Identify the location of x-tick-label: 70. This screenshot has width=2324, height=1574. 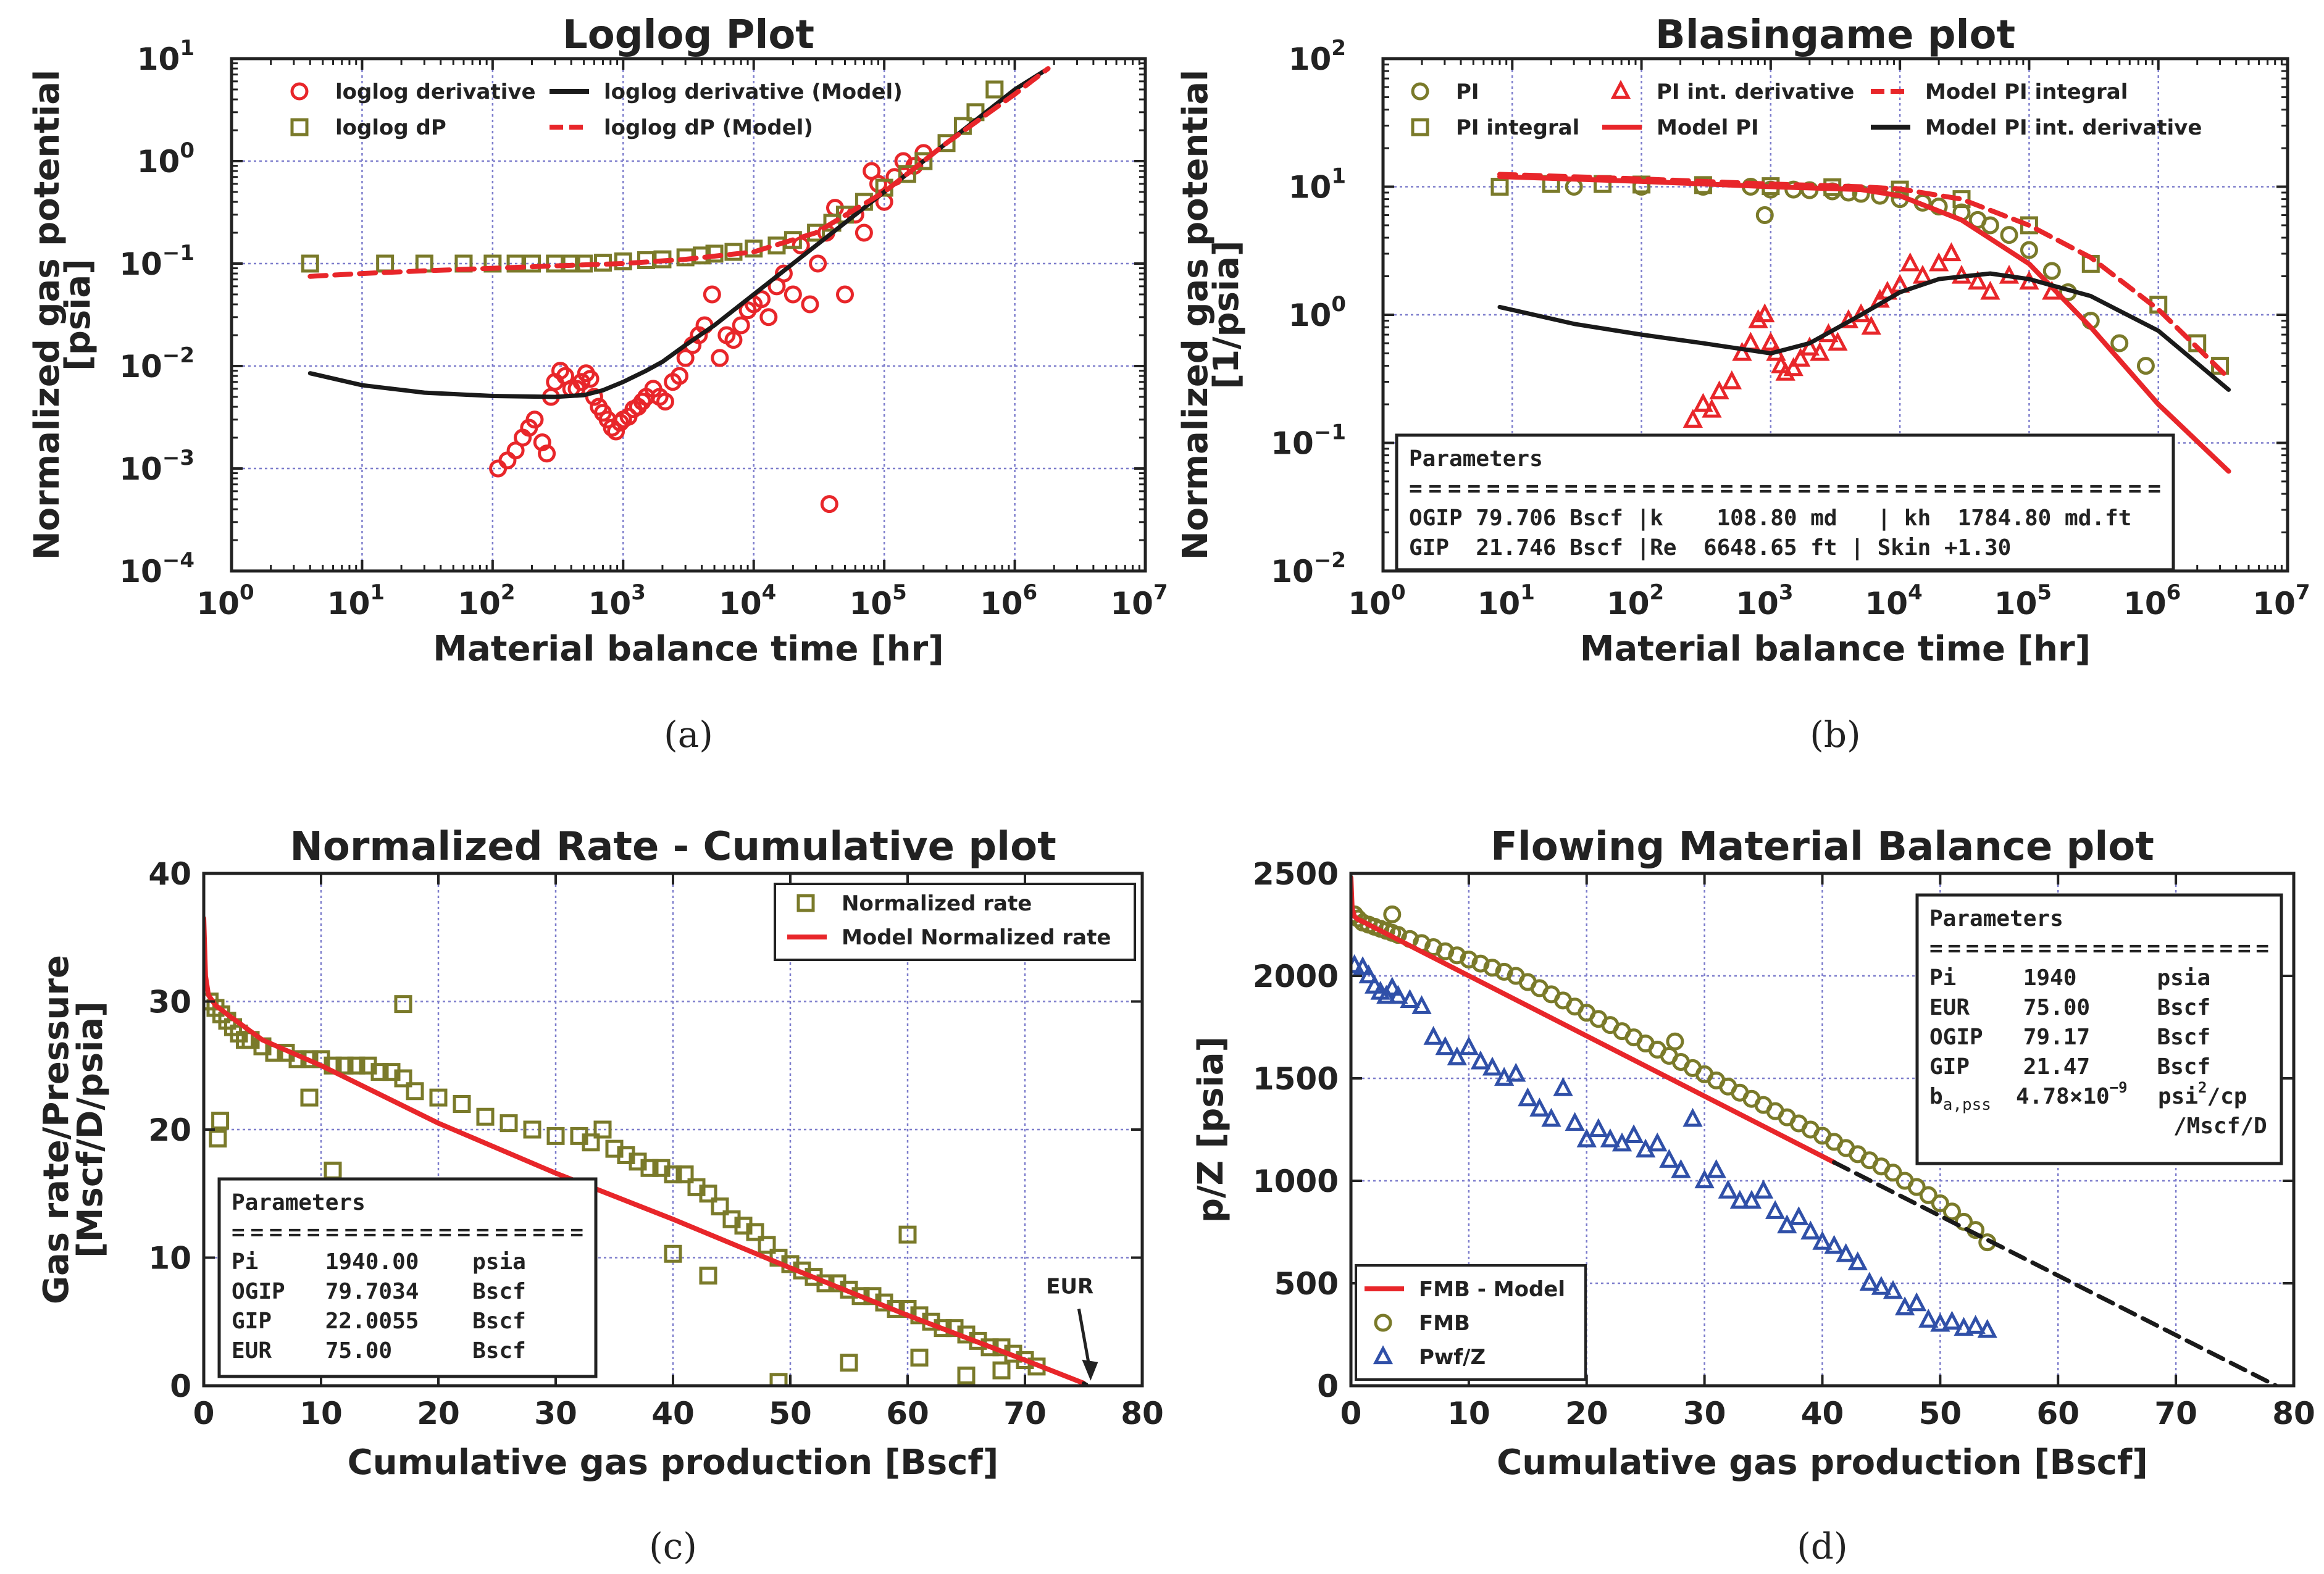
(1025, 1413).